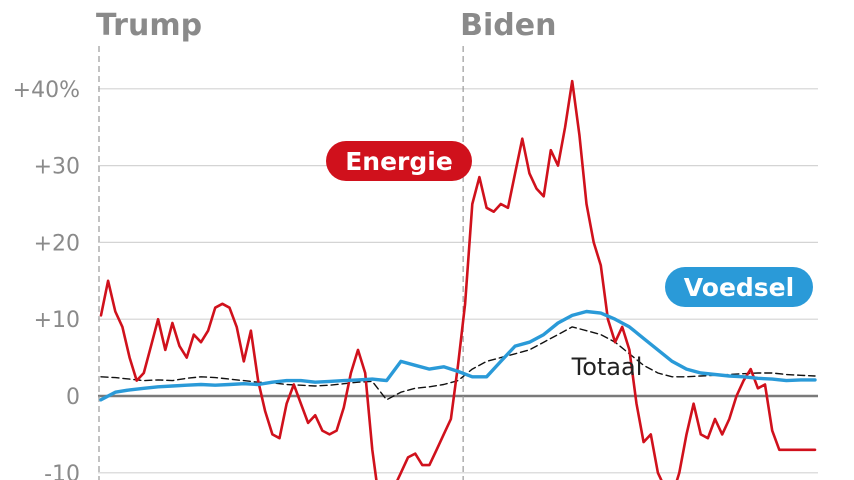 This screenshot has height=480, width=854. I want to click on y-tick-labels: +40% +30 +20 +10 0 -10, so click(46, 279).